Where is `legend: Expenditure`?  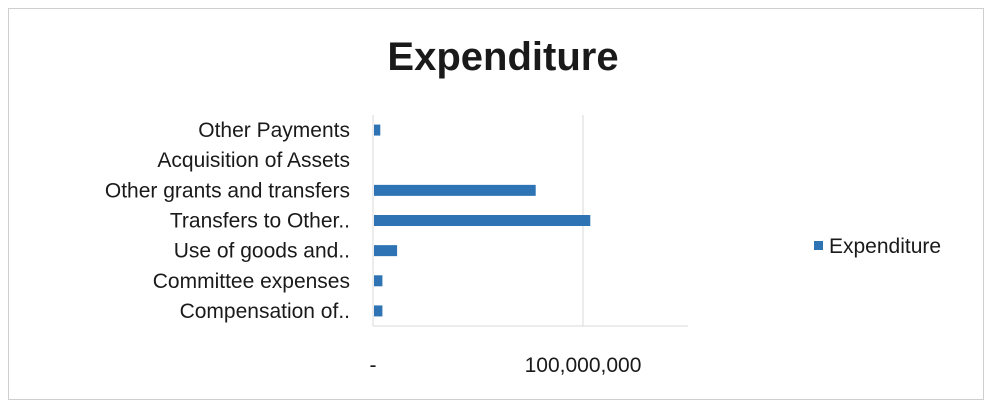
legend: Expenditure is located at coordinates (877, 246).